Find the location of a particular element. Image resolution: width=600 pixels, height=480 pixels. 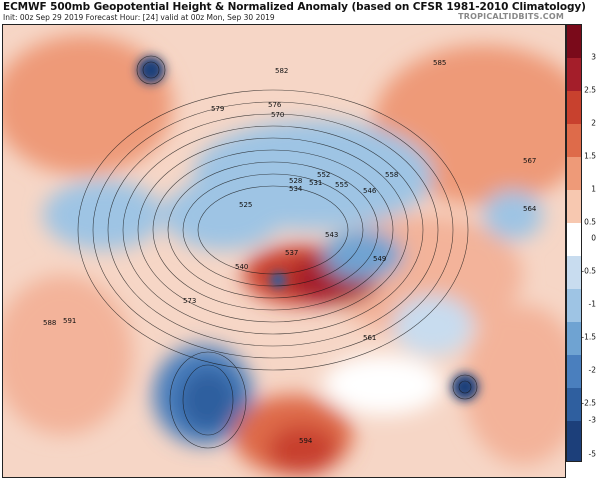

site-credit: TROPICALTIDBITS.COM is located at coordinates (511, 16).